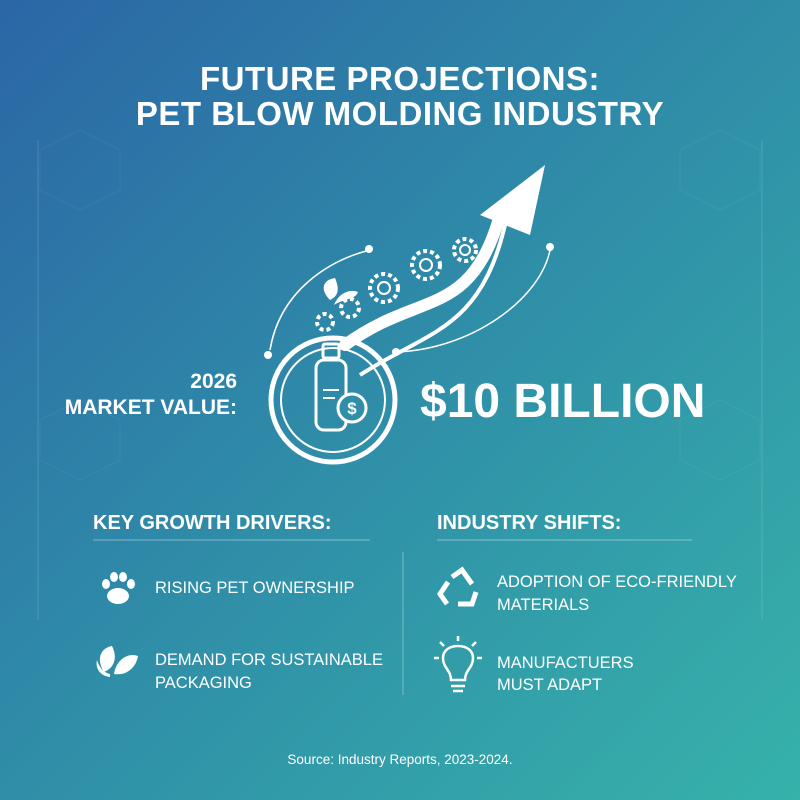 The image size is (800, 800). What do you see at coordinates (400, 78) in the screenshot?
I see `title-line: FUTURE PROJECTIONS:` at bounding box center [400, 78].